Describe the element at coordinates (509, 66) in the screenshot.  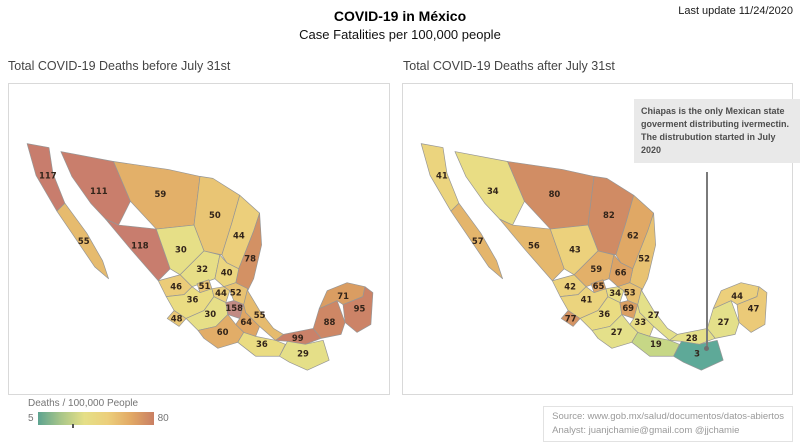
I see `panel-title-after: Total COVID-19 Deaths after July 31st` at that location.